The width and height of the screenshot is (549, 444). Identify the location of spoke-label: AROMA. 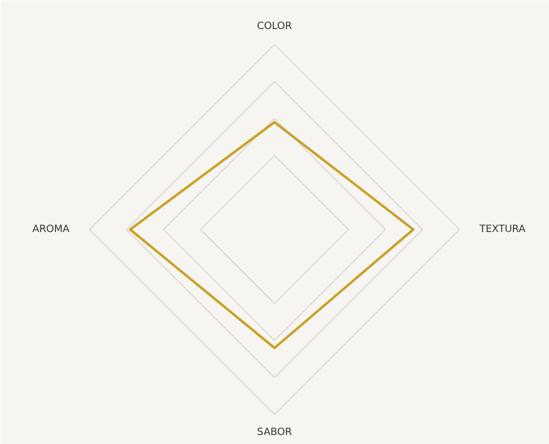
(51, 229).